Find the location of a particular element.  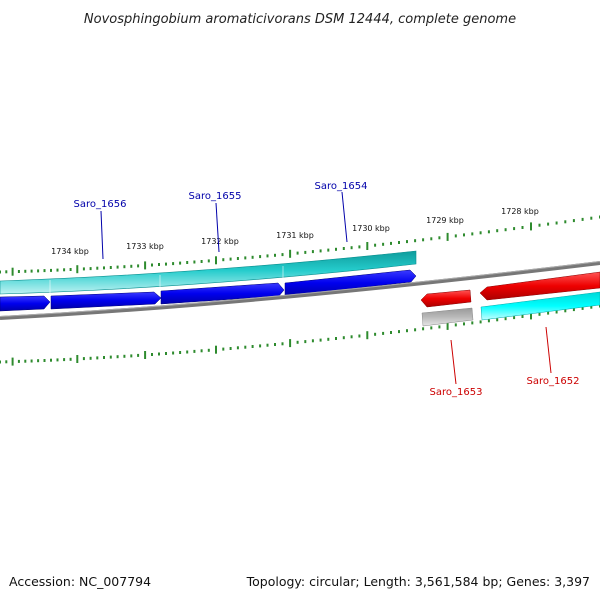

forward-gene-track is located at coordinates (208, 290).